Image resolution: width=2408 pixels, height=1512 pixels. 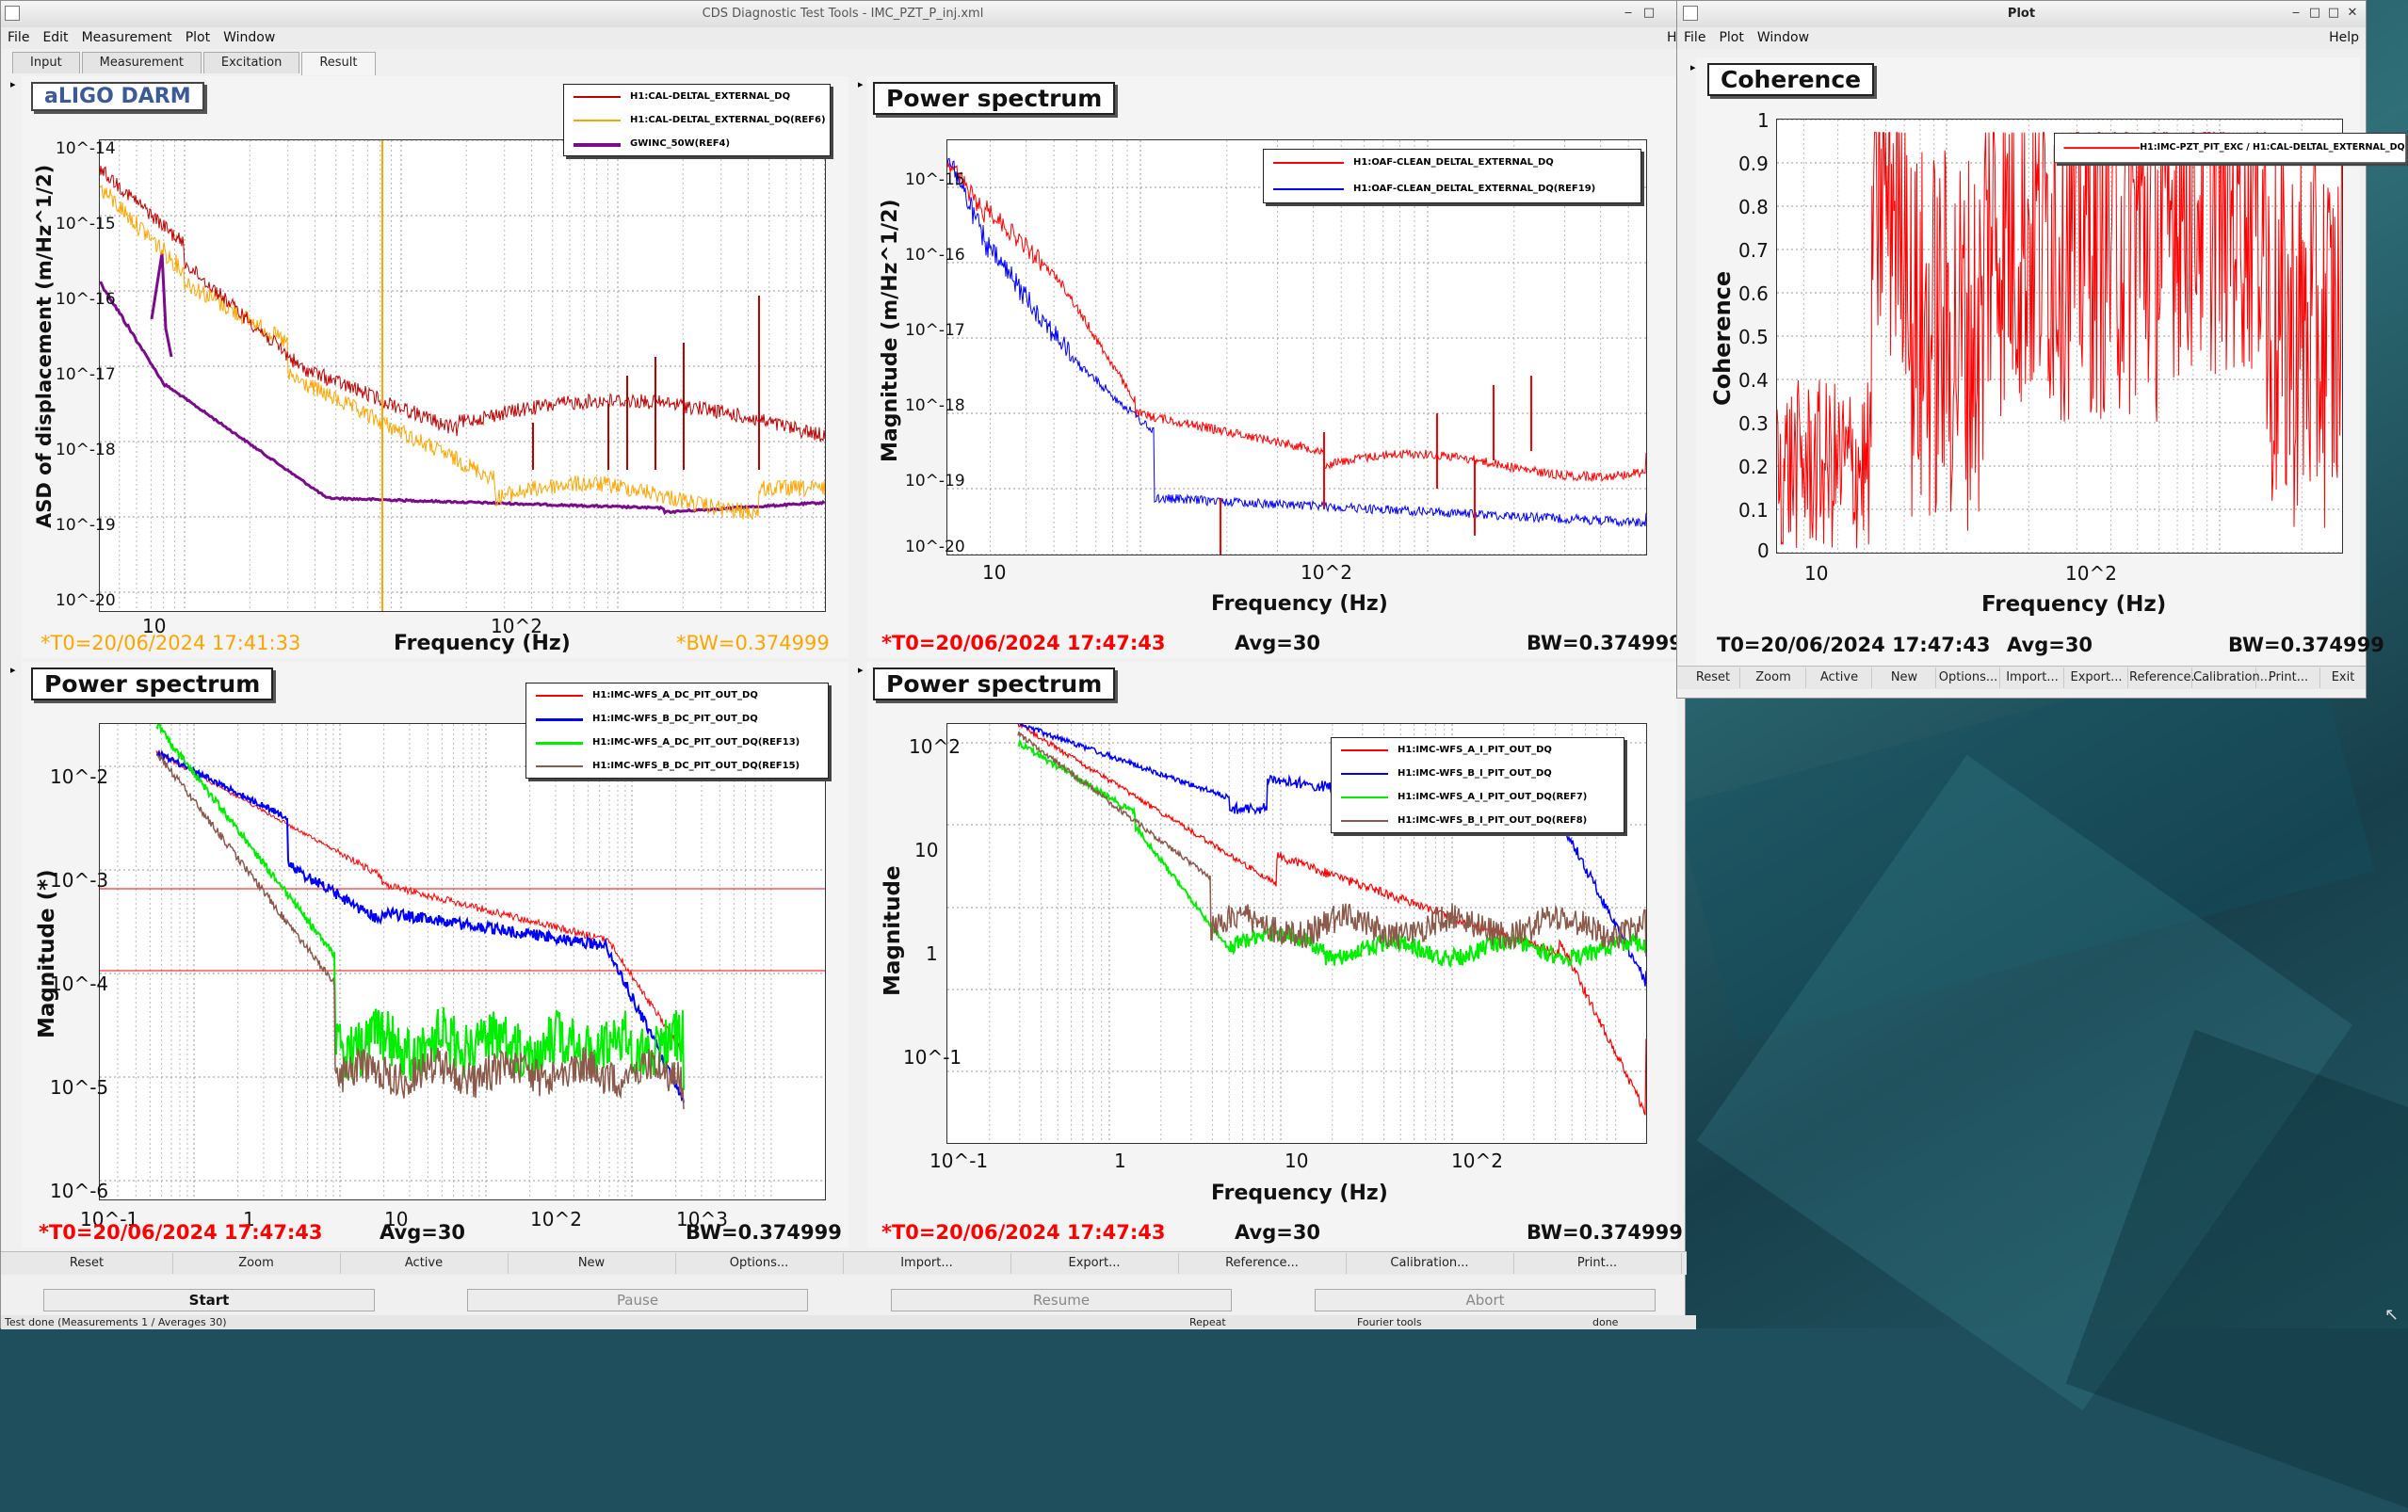 What do you see at coordinates (1493, 820) in the screenshot?
I see `legend-label: H1:IMC-WFS_B_I_PIT_OUT_DQ(REF8)` at bounding box center [1493, 820].